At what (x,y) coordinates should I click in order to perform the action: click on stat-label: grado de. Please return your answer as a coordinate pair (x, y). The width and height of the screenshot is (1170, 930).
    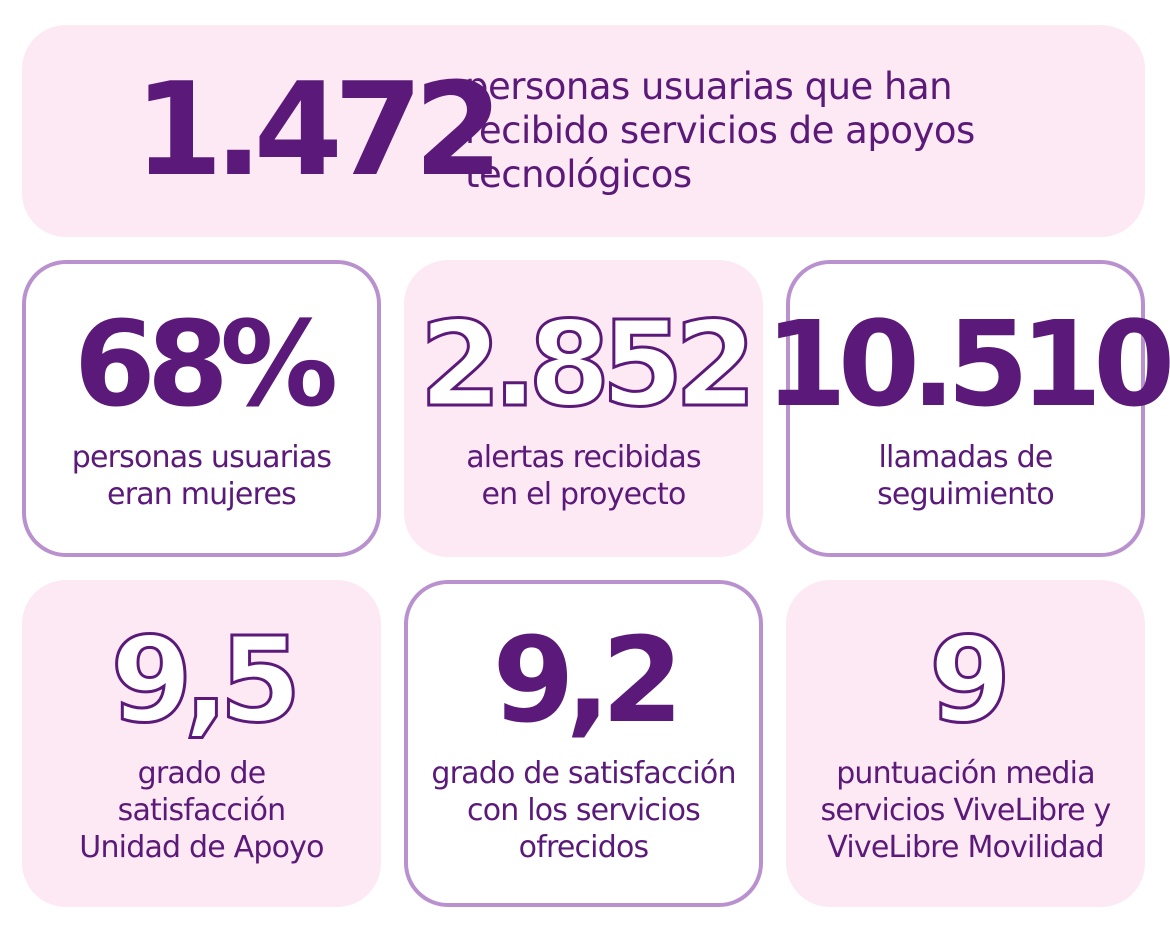
    Looking at the image, I should click on (202, 773).